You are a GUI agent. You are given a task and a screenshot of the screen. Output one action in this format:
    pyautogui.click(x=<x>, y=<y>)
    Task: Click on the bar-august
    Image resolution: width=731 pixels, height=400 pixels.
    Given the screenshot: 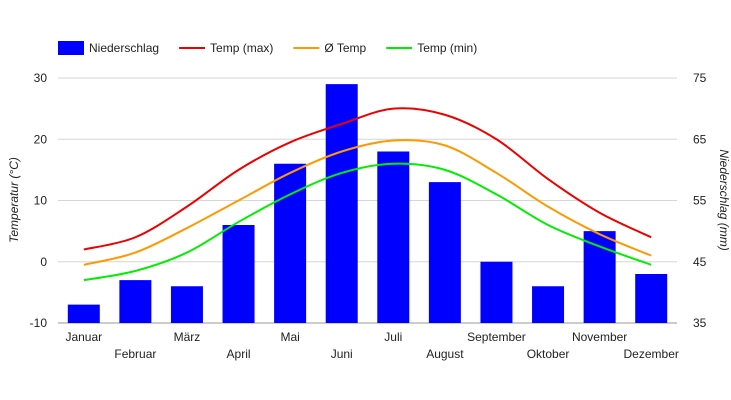 What is the action you would take?
    pyautogui.click(x=444, y=252)
    